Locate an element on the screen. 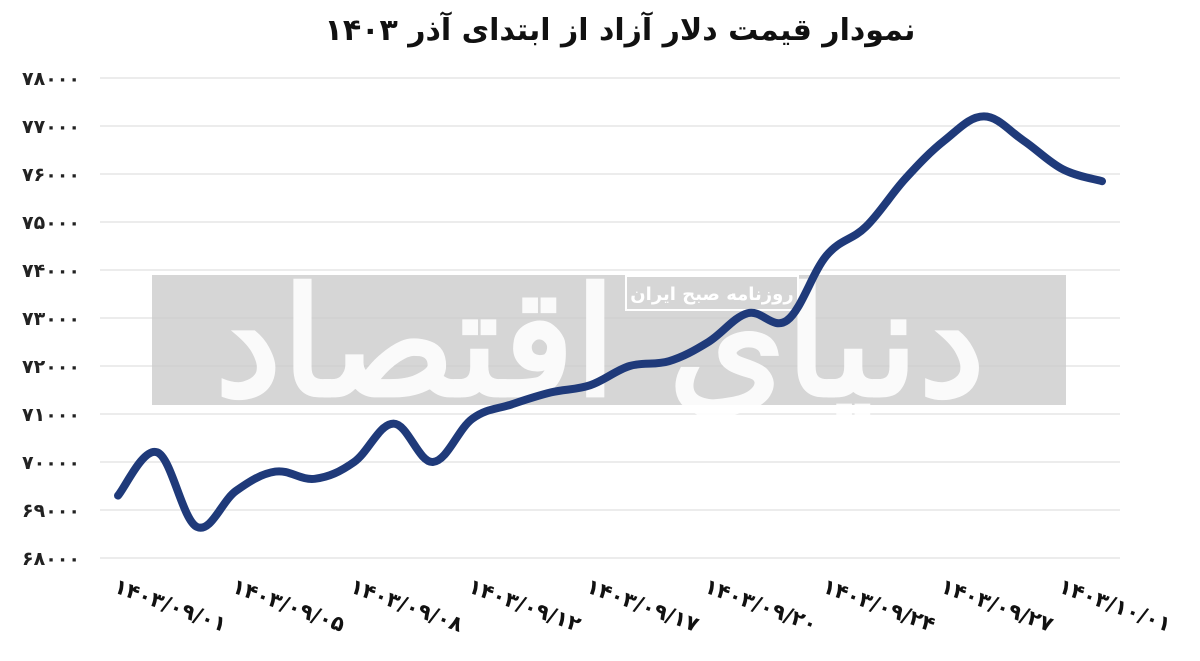  y-tick-label: ۷۳۰۰۰ is located at coordinates (51, 319).